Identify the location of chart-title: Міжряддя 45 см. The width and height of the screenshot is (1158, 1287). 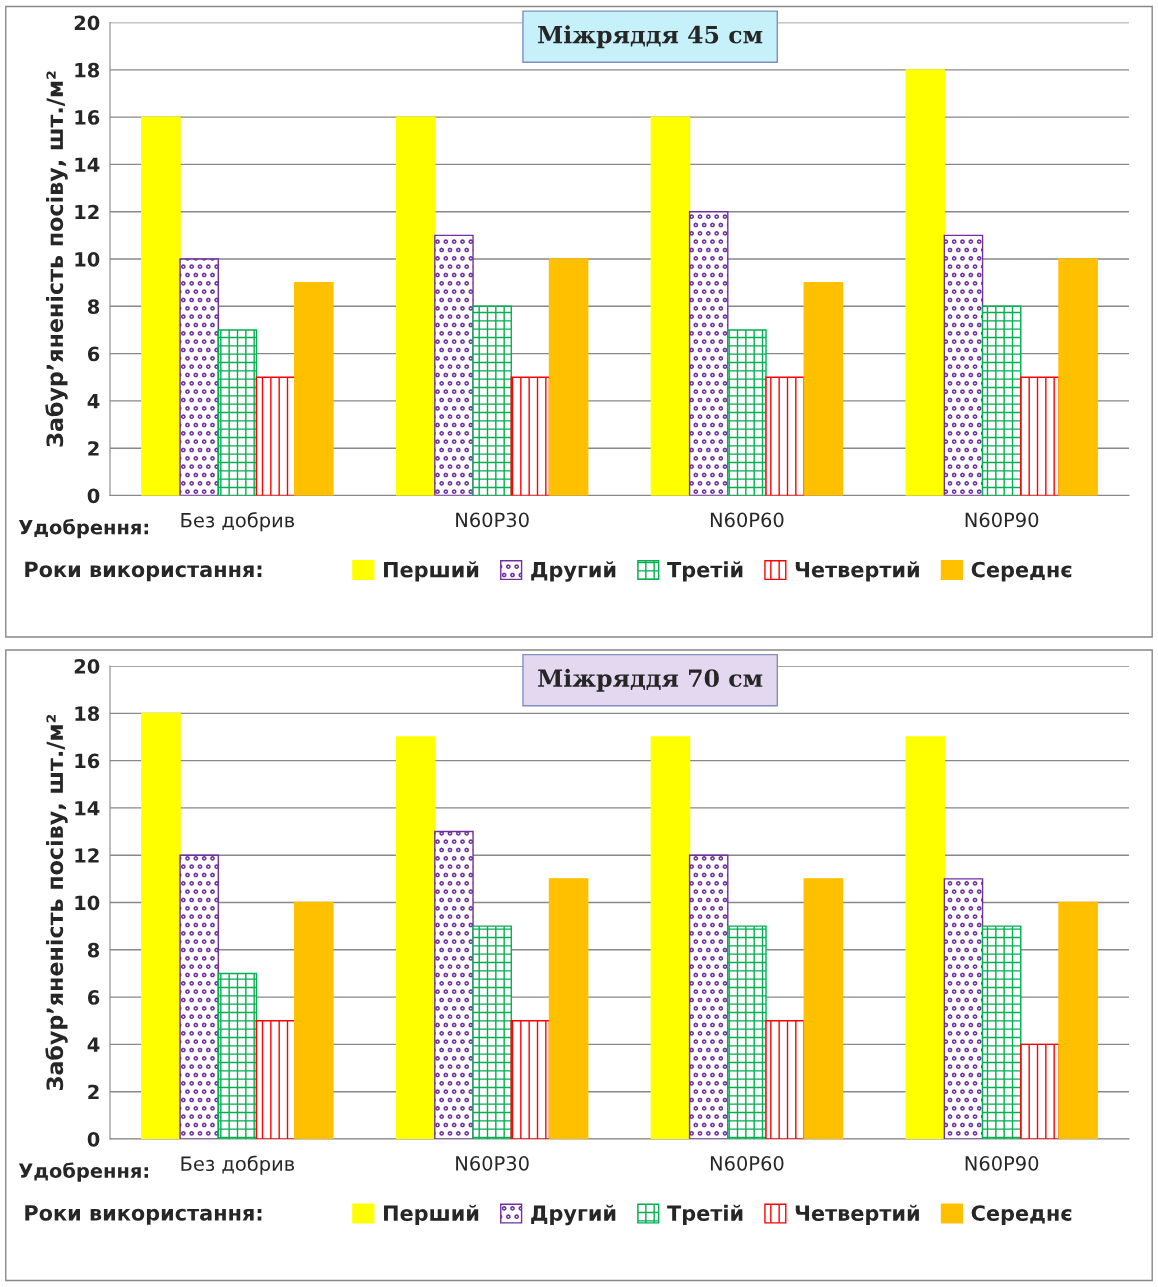
(650, 37).